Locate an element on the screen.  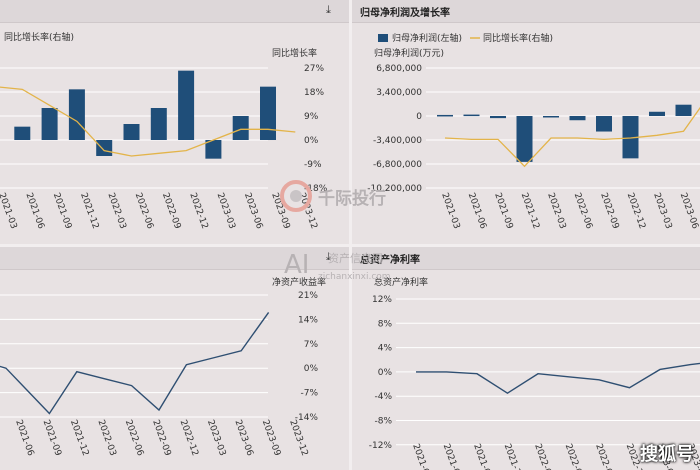
x-tick-label: 2023-09 is located at coordinates (271, 438).